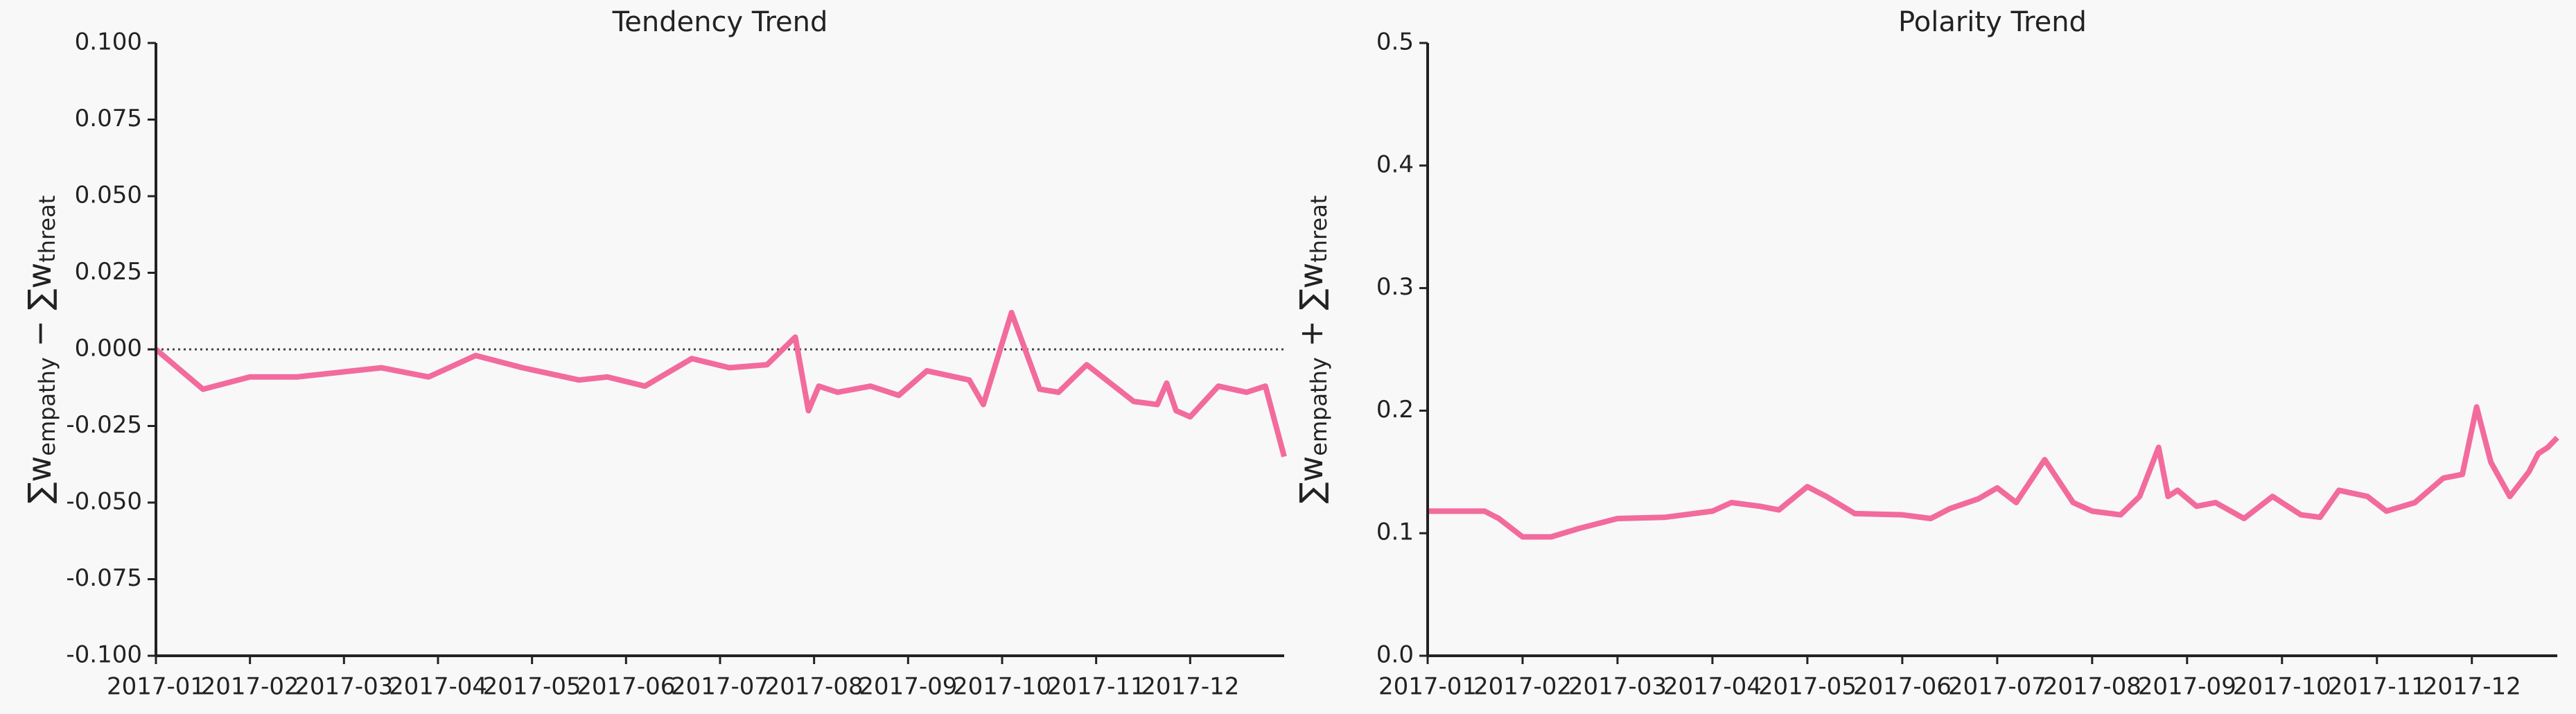 The height and width of the screenshot is (714, 2576). I want to click on y-tick-label: 0.4, so click(1395, 164).